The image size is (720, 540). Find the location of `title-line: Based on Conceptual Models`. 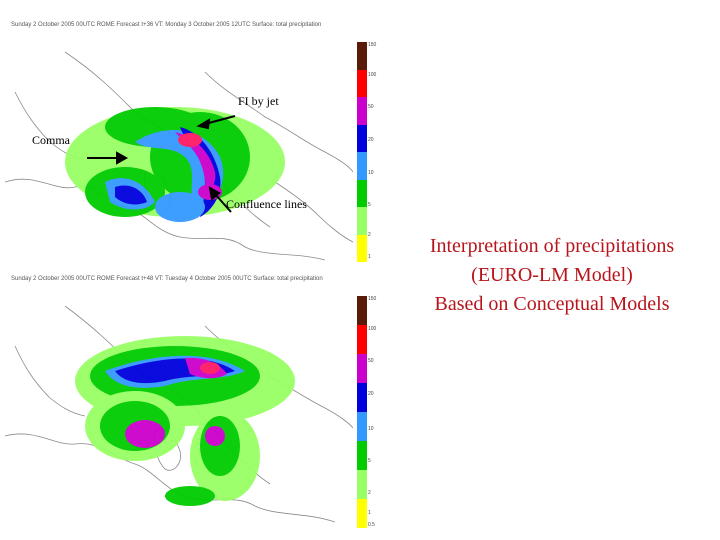

title-line: Based on Conceptual Models is located at coordinates (552, 304).